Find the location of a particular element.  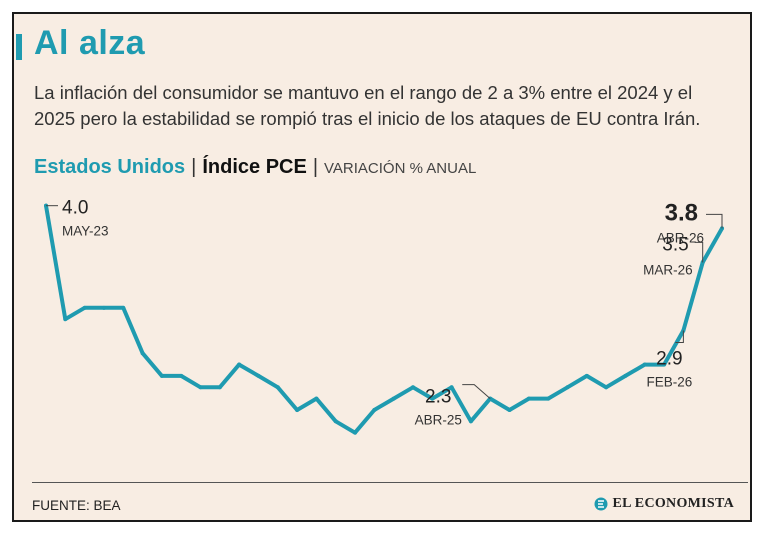

source-note: FUENTE: BEA is located at coordinates (76, 505).